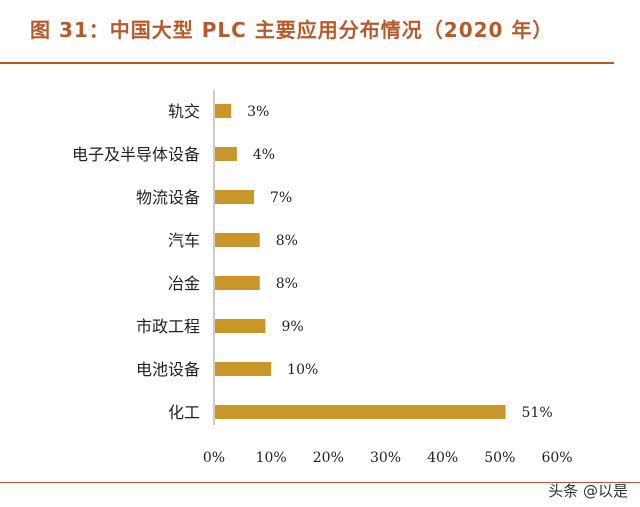 This screenshot has height=507, width=640. Describe the element at coordinates (258, 112) in the screenshot. I see `value-label: 3%` at that location.